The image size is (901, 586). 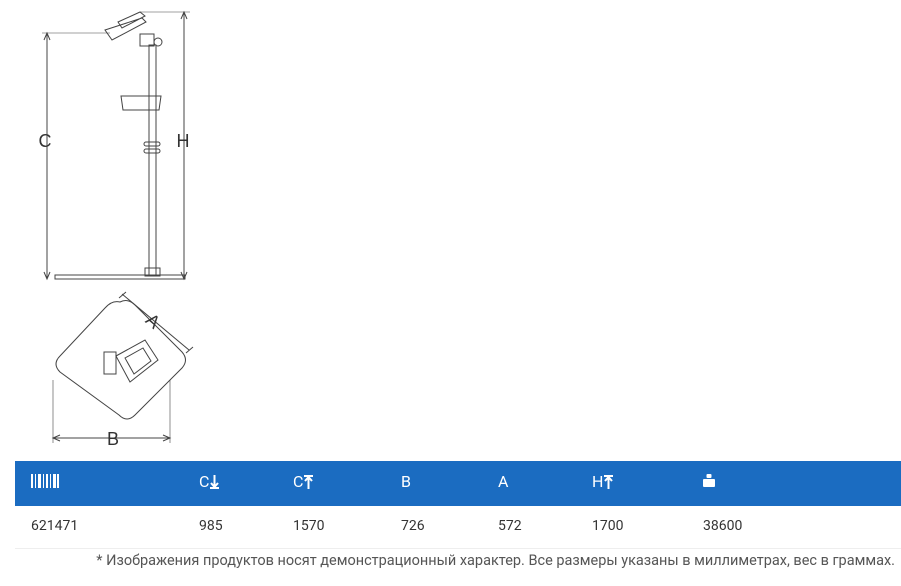 What do you see at coordinates (183, 141) in the screenshot?
I see `dimension-label: H` at bounding box center [183, 141].